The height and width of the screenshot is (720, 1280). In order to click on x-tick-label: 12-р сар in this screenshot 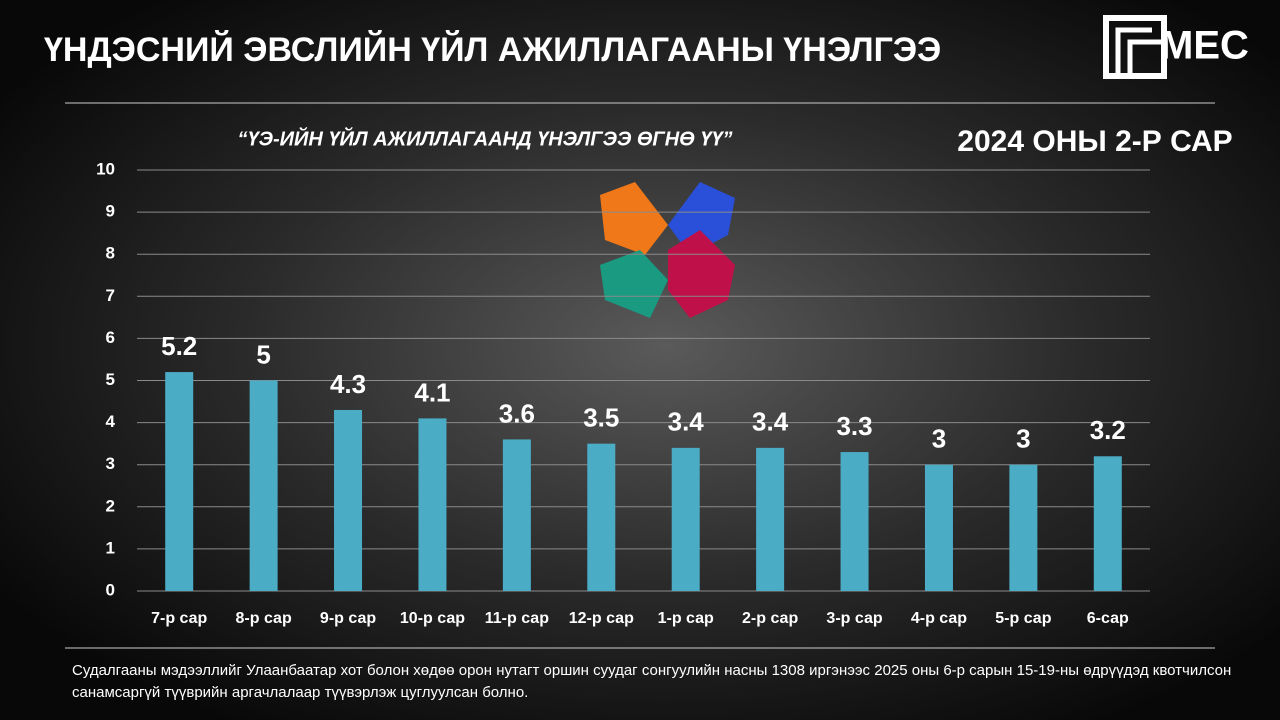, I will do `click(601, 618)`.